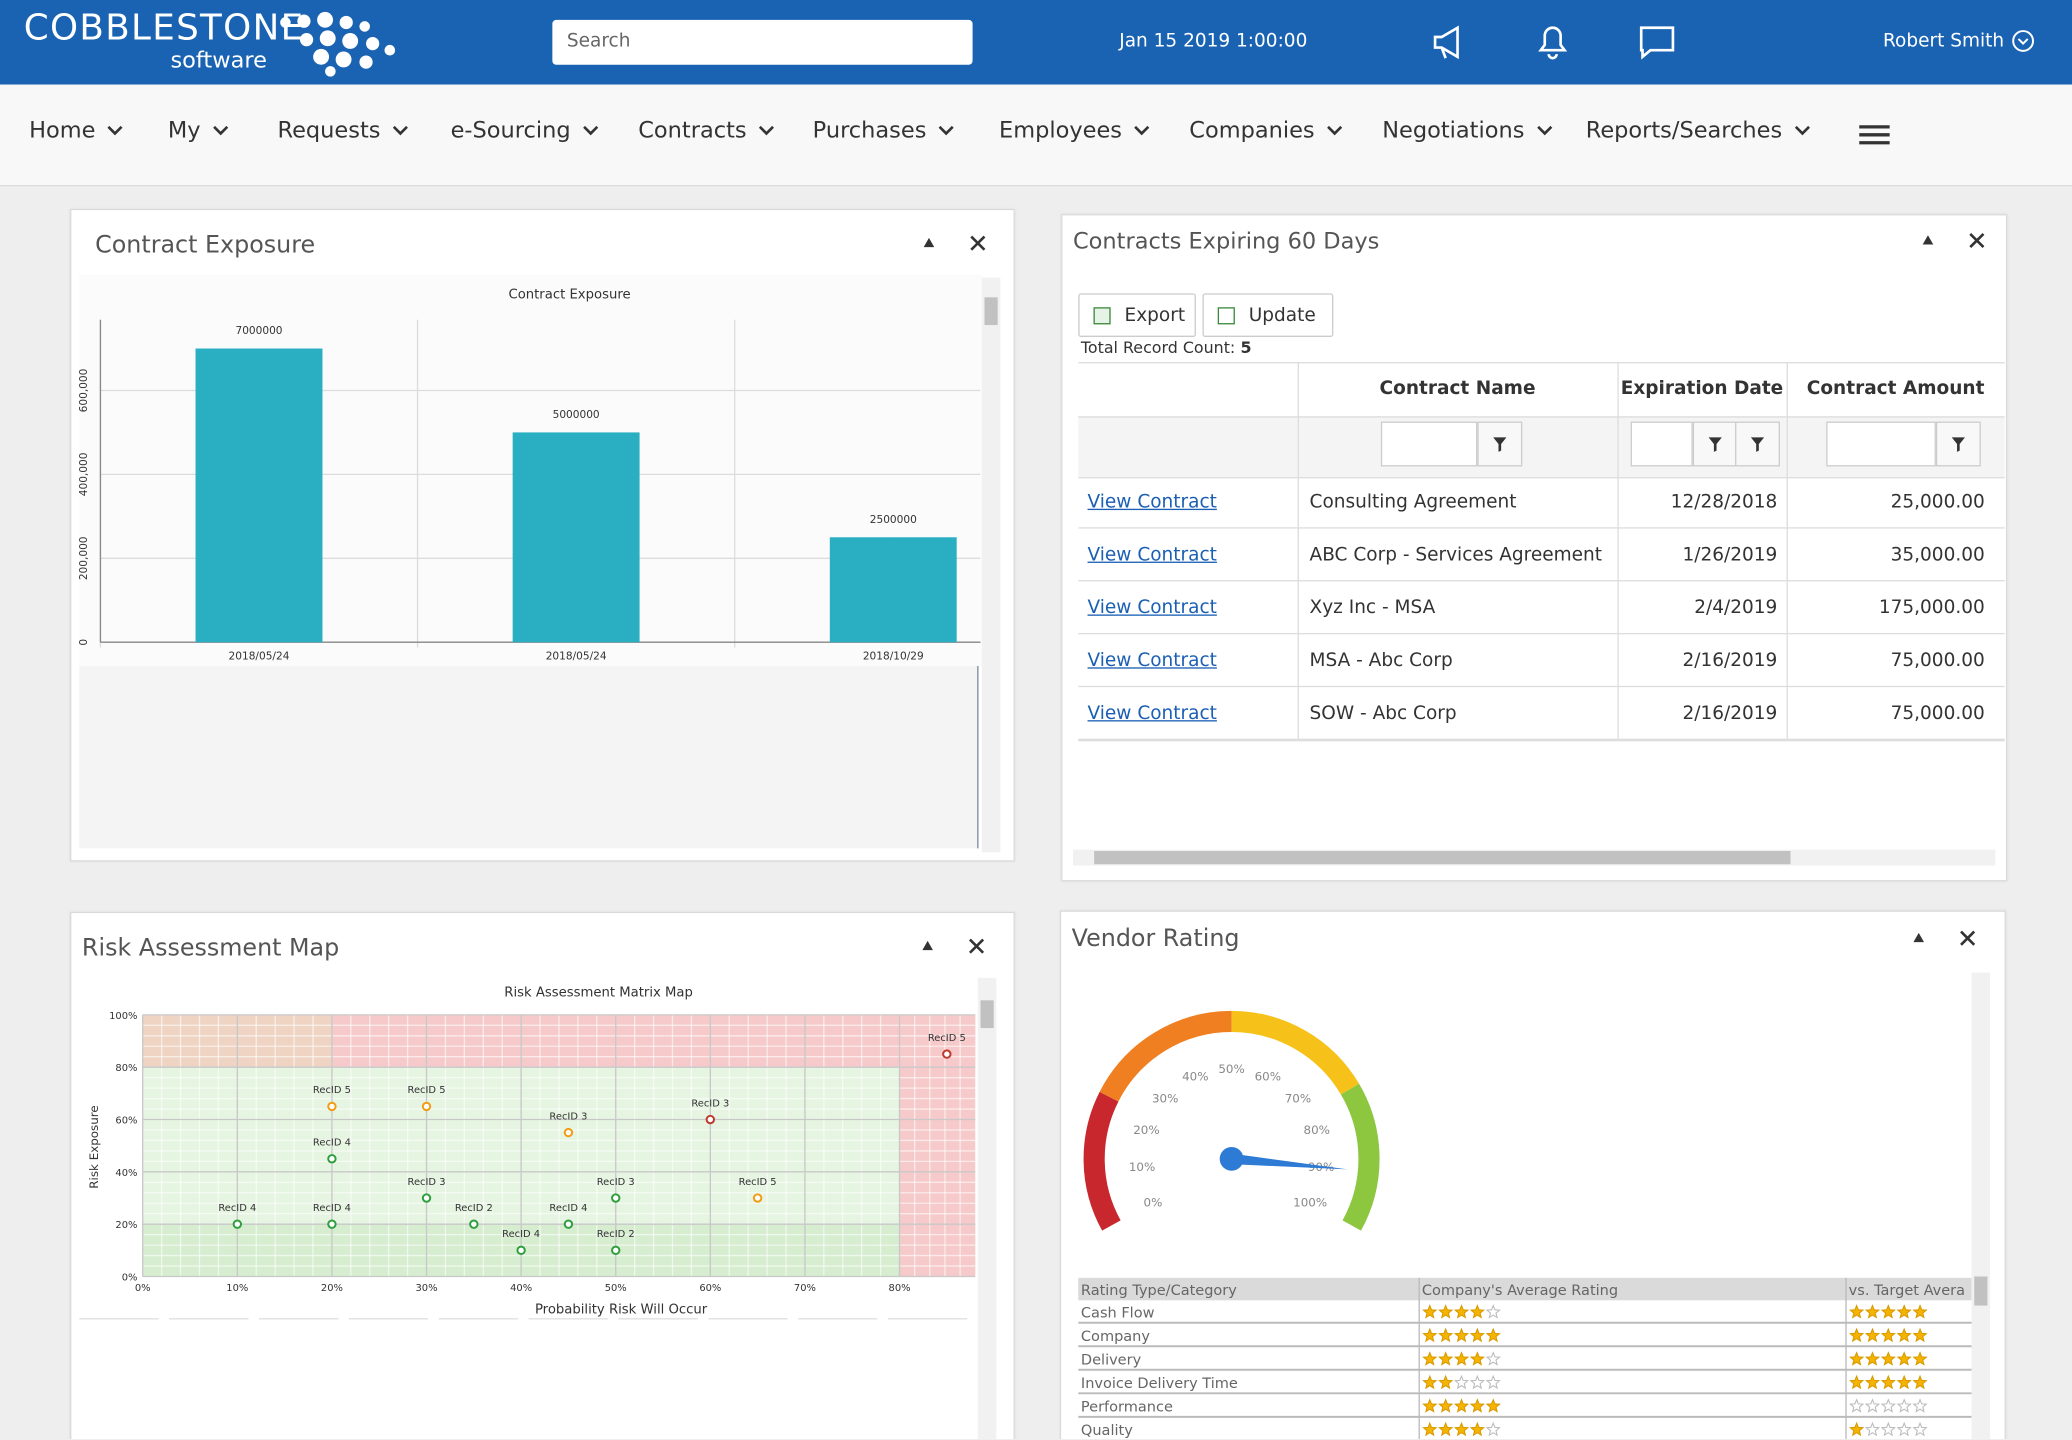 The width and height of the screenshot is (2072, 1440). Describe the element at coordinates (883, 131) in the screenshot. I see `nav-item: Purchases` at that location.